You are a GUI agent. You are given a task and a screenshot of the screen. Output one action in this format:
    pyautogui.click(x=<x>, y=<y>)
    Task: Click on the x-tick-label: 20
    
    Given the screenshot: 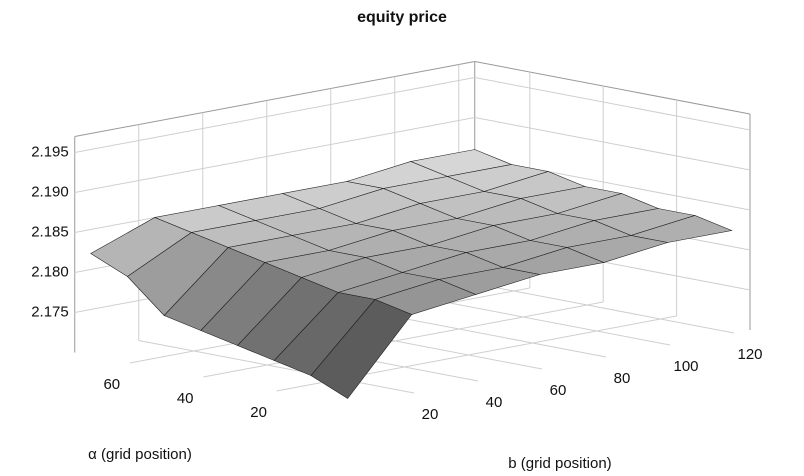 What is the action you would take?
    pyautogui.click(x=258, y=412)
    